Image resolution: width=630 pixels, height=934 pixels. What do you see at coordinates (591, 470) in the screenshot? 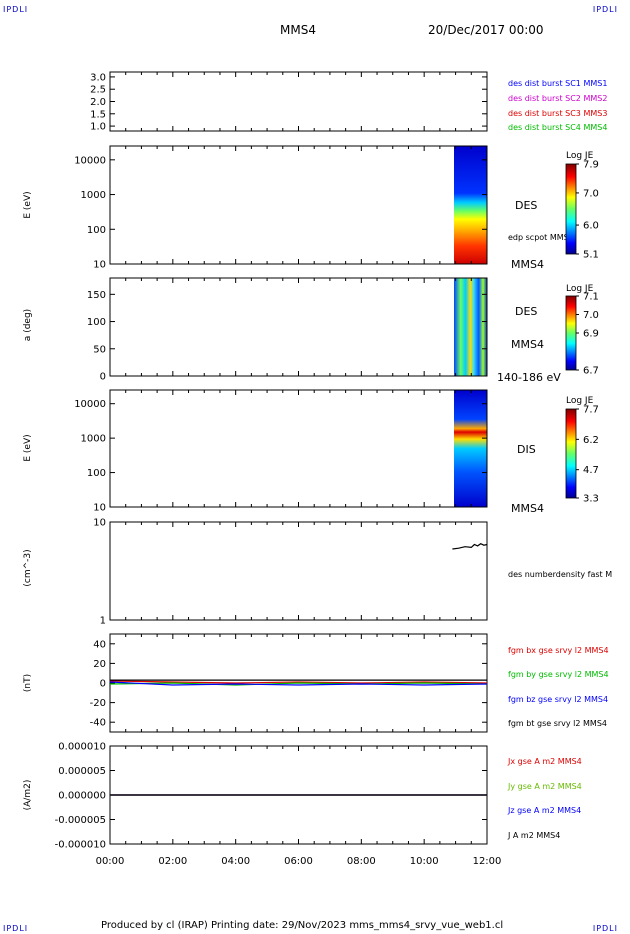
I see `colorbar-tick-label: 4.7` at bounding box center [591, 470].